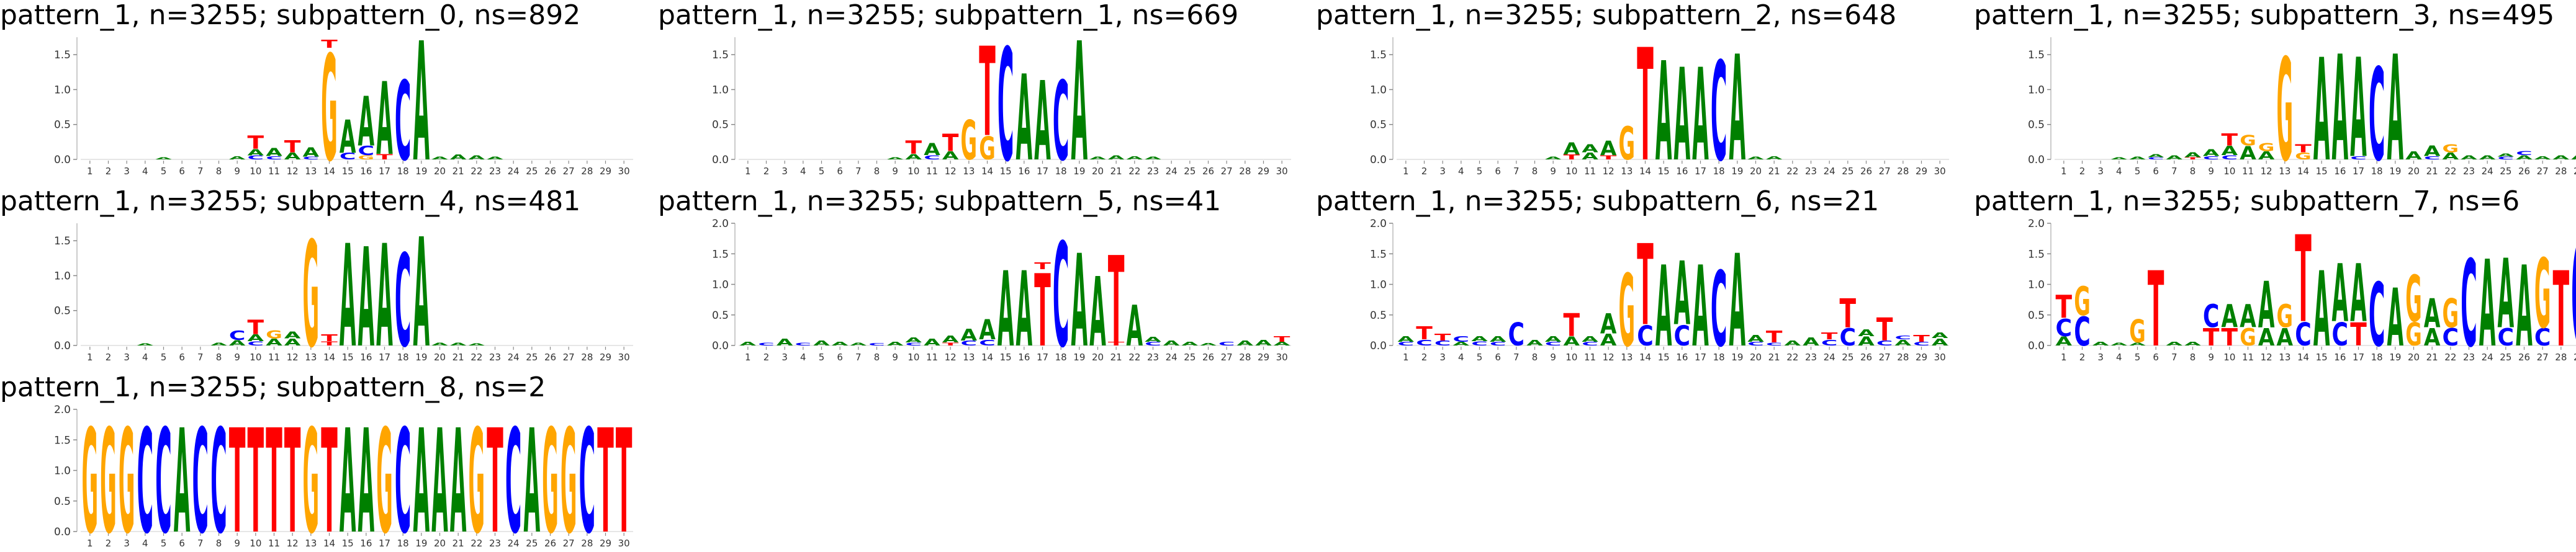 The width and height of the screenshot is (2576, 552). I want to click on x-tick-label: 9, so click(2211, 172).